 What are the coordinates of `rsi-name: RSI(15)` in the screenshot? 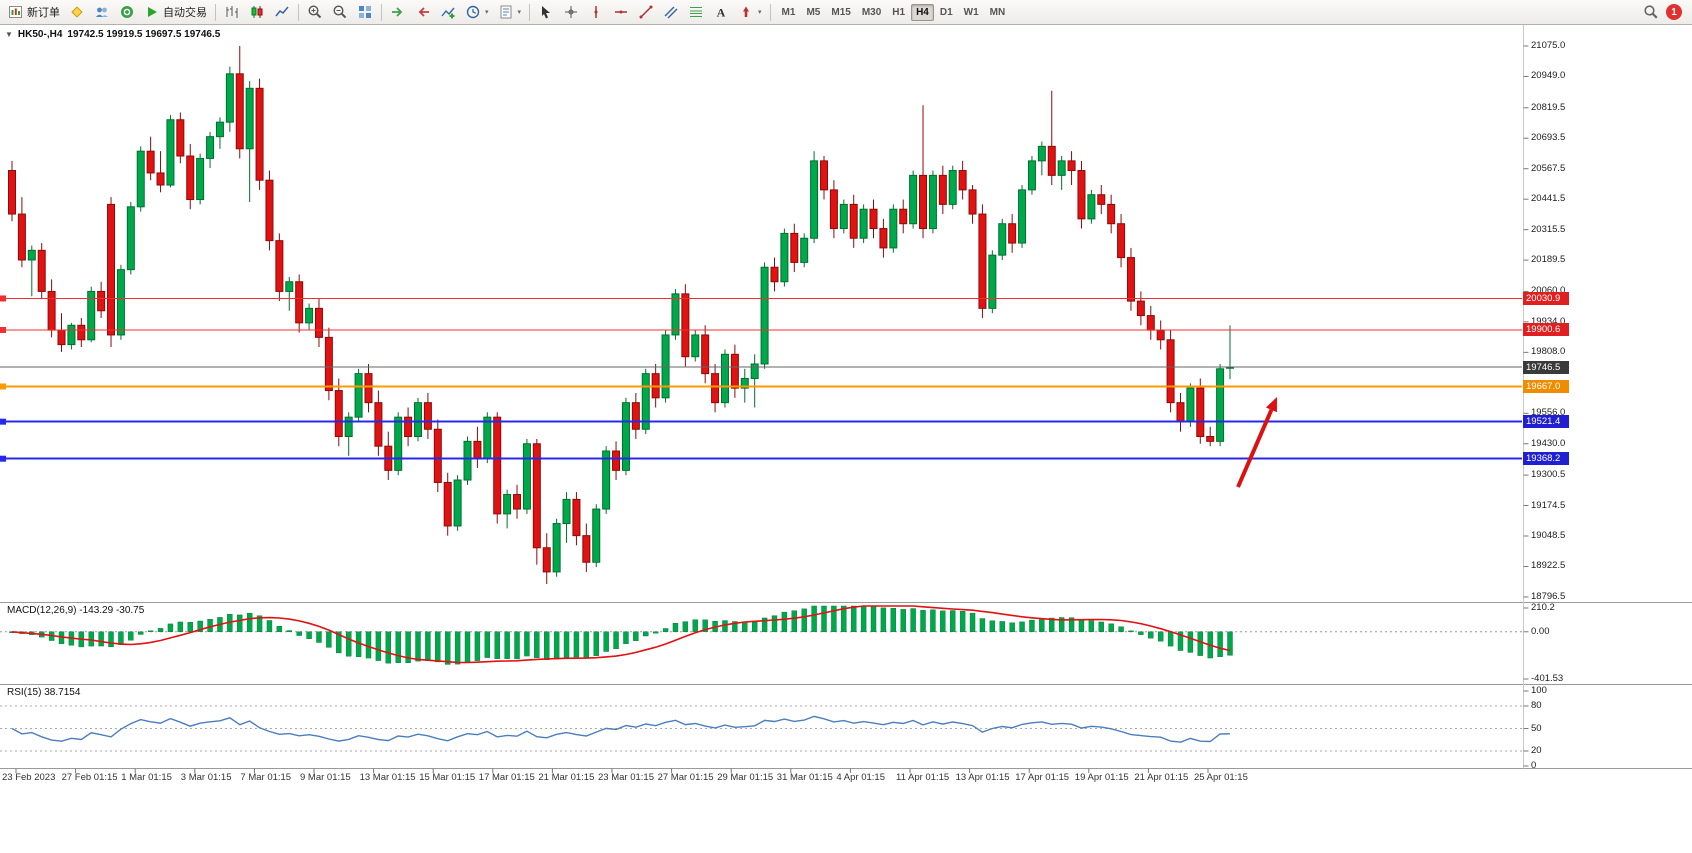 It's located at (24, 692).